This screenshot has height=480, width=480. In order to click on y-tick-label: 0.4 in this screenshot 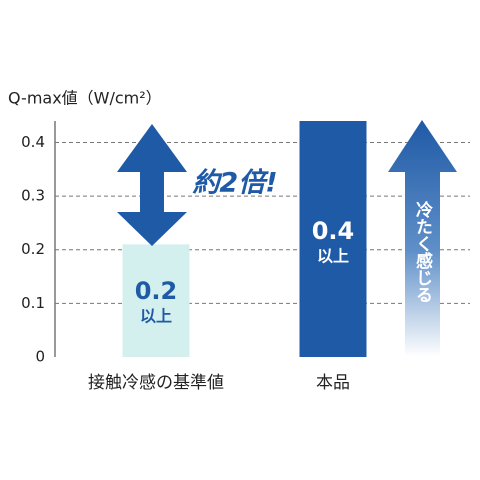, I will do `click(33, 142)`.